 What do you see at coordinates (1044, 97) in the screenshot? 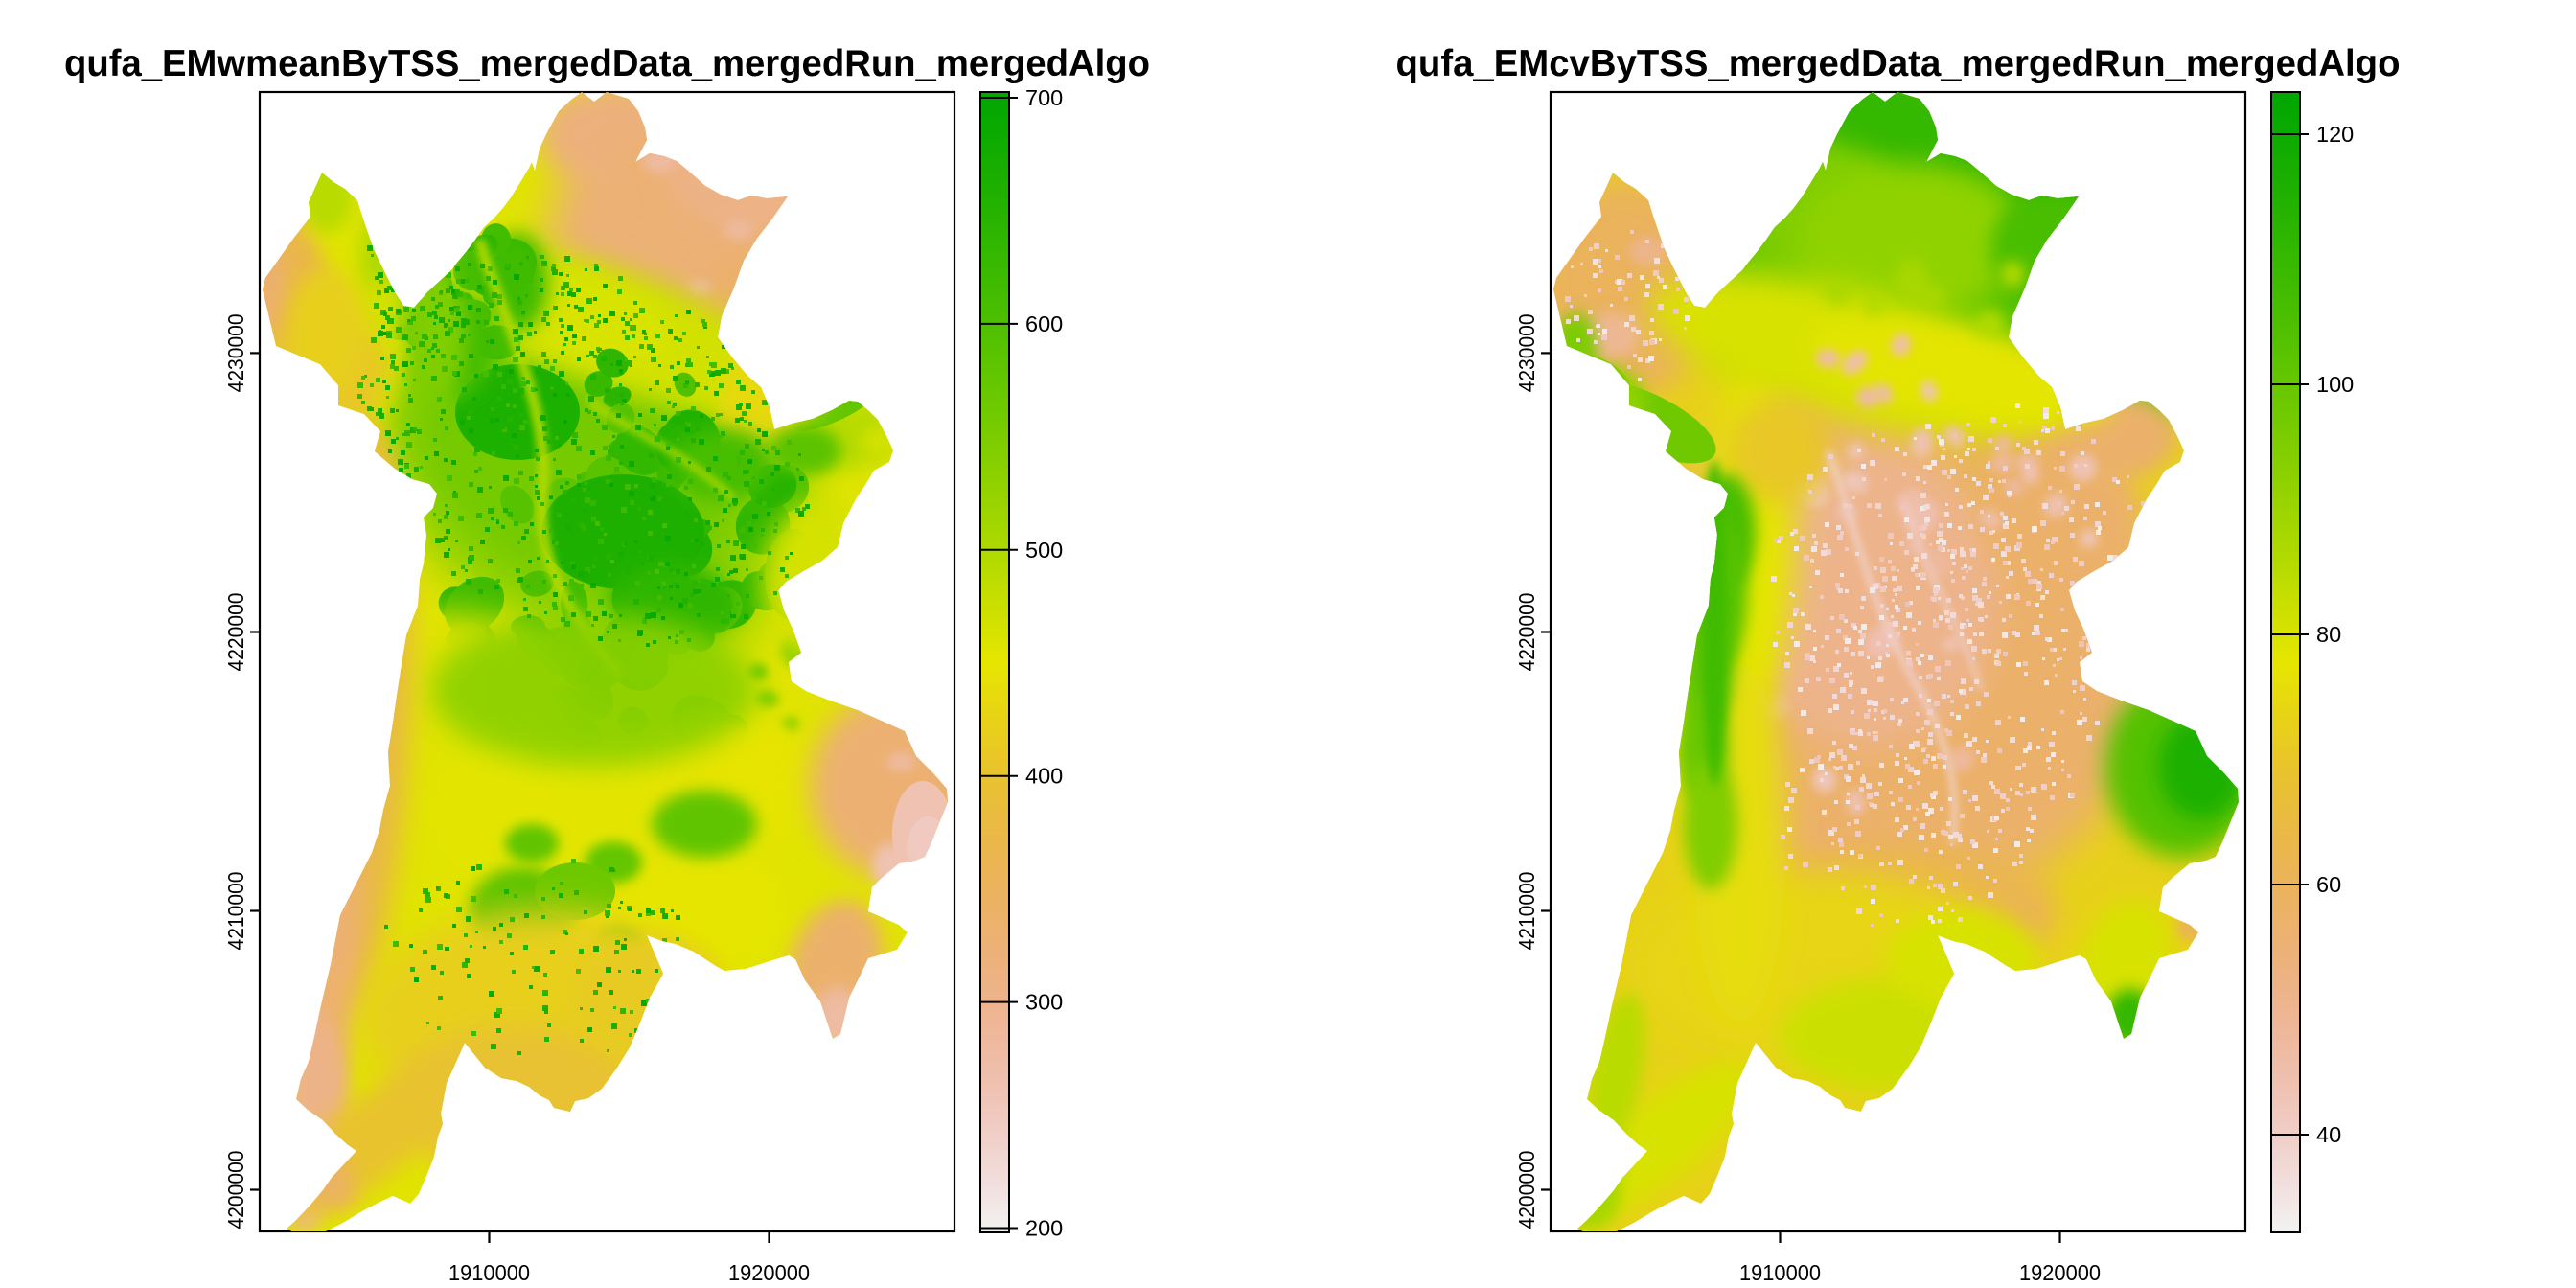
I see `svg-text: 700` at bounding box center [1044, 97].